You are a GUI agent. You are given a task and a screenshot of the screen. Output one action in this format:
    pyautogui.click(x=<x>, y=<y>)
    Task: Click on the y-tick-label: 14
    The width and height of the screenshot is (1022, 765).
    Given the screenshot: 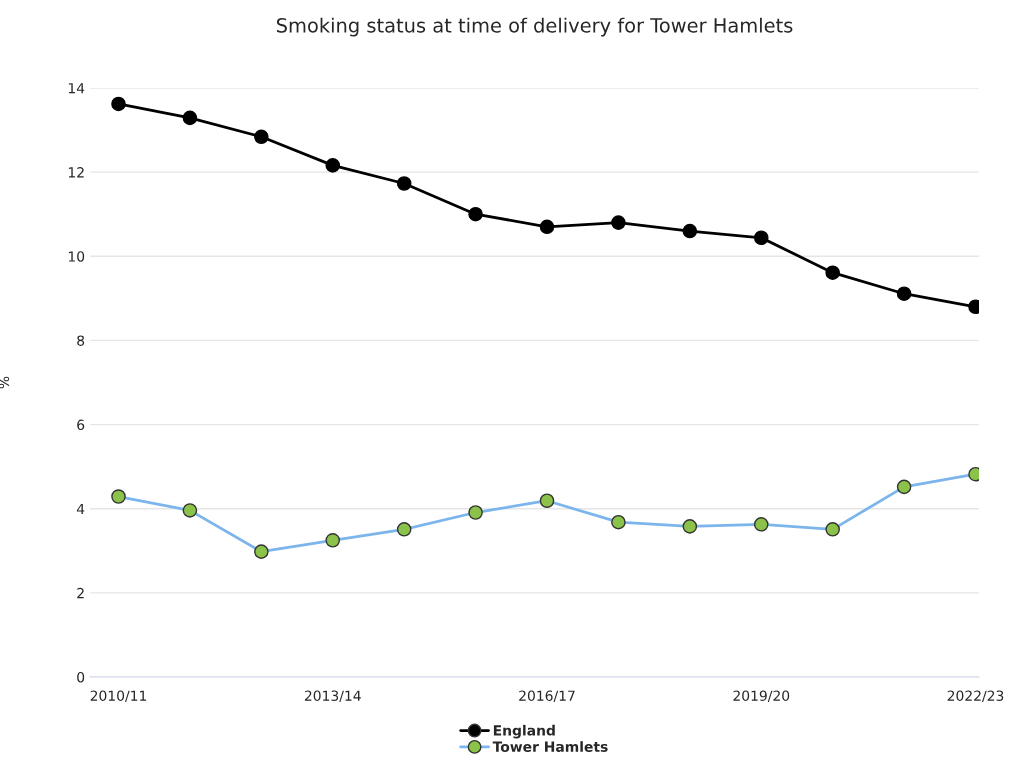 What is the action you would take?
    pyautogui.click(x=76, y=88)
    